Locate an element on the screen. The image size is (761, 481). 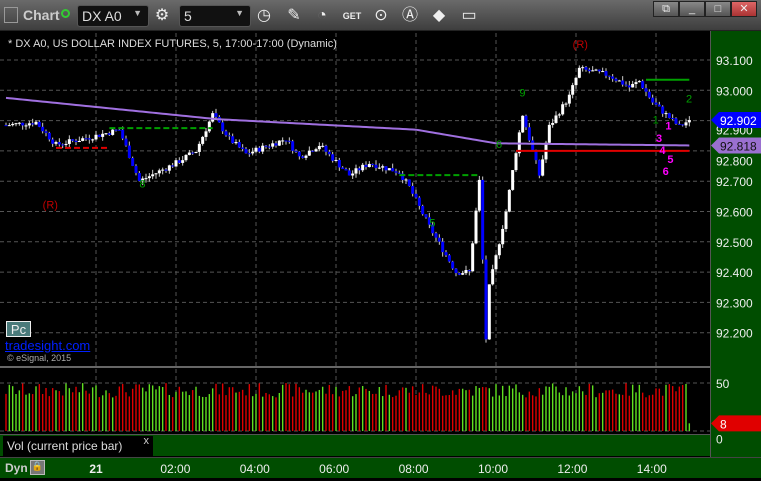
clock-icon: ◷ is located at coordinates (264, 15).